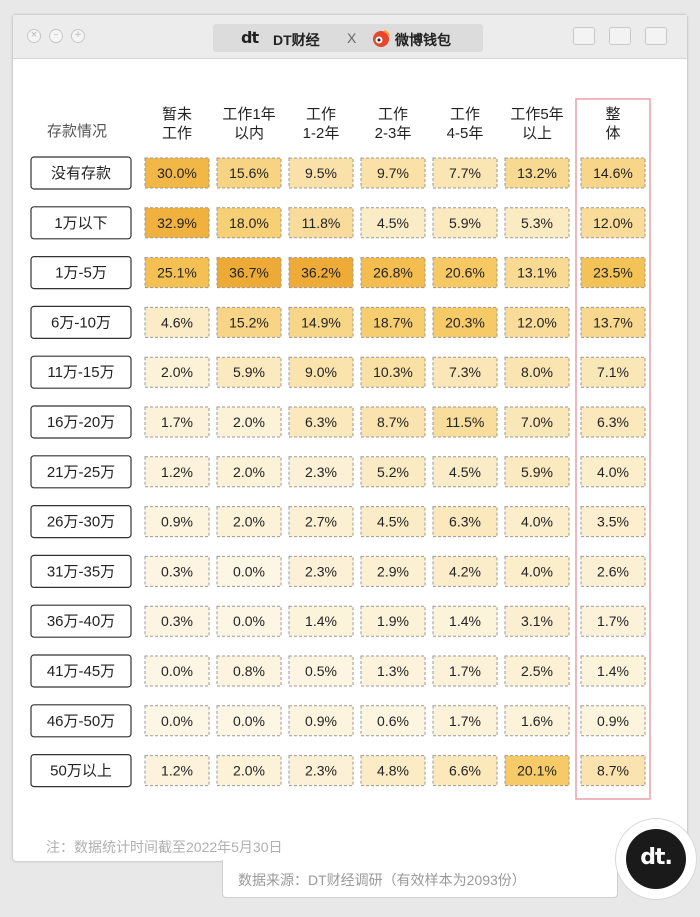 The height and width of the screenshot is (917, 700). Describe the element at coordinates (537, 671) in the screenshot. I see `cell-value: 2.5%` at that location.